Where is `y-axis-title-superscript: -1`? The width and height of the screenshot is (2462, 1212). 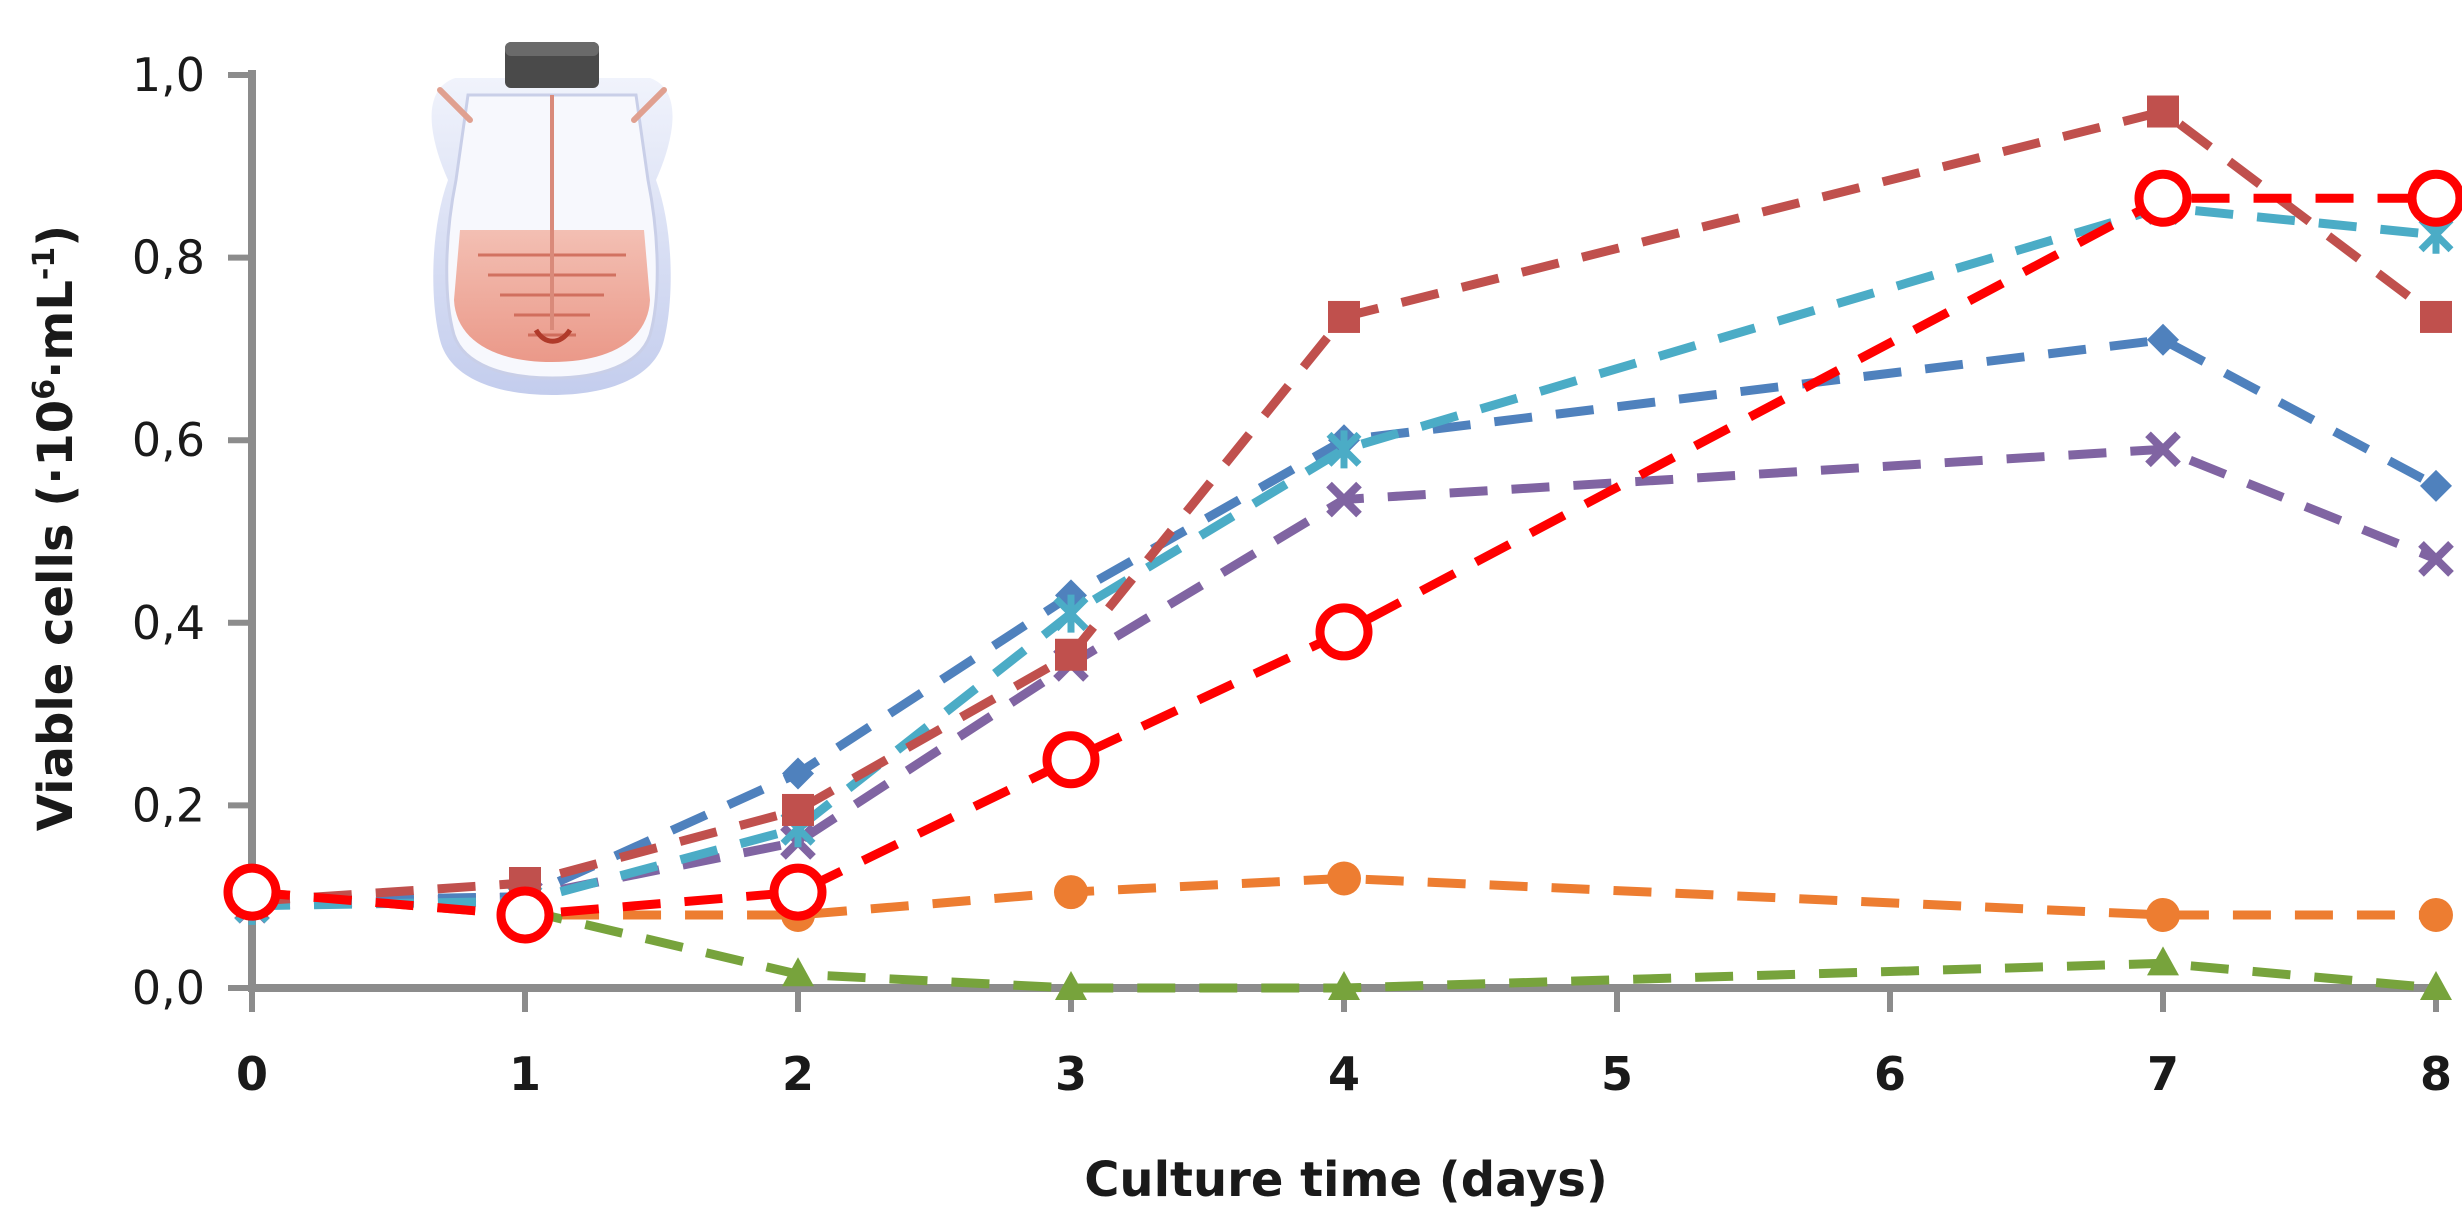 y-axis-title-superscript: -1 is located at coordinates (44, 263).